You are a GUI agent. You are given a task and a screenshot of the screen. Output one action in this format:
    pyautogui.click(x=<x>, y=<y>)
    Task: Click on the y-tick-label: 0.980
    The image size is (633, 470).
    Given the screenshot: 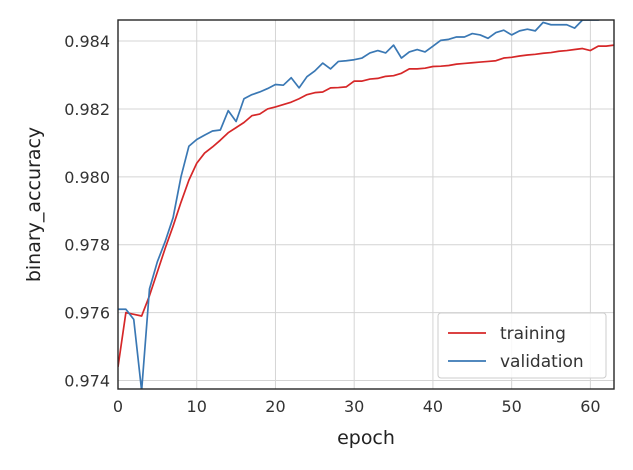 What is the action you would take?
    pyautogui.click(x=87, y=177)
    